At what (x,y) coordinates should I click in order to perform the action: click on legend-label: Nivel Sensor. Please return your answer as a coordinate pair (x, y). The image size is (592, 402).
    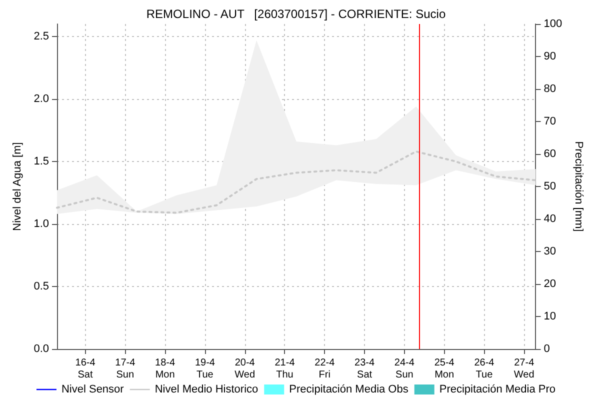
    Looking at the image, I should click on (92, 390).